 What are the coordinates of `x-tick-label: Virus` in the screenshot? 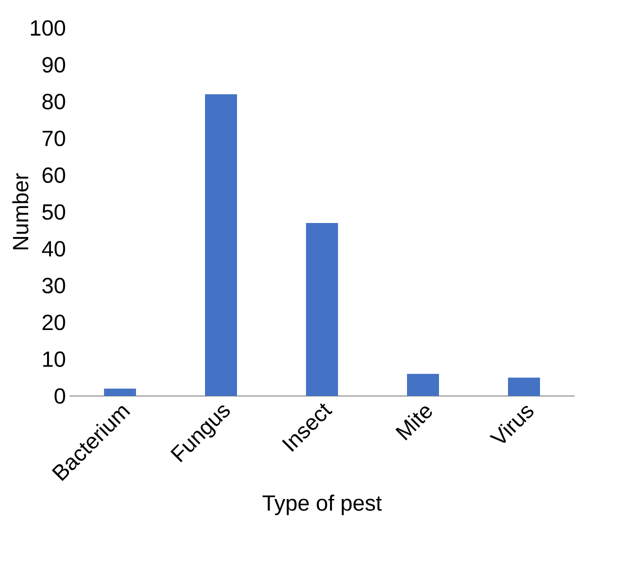 It's located at (511, 424).